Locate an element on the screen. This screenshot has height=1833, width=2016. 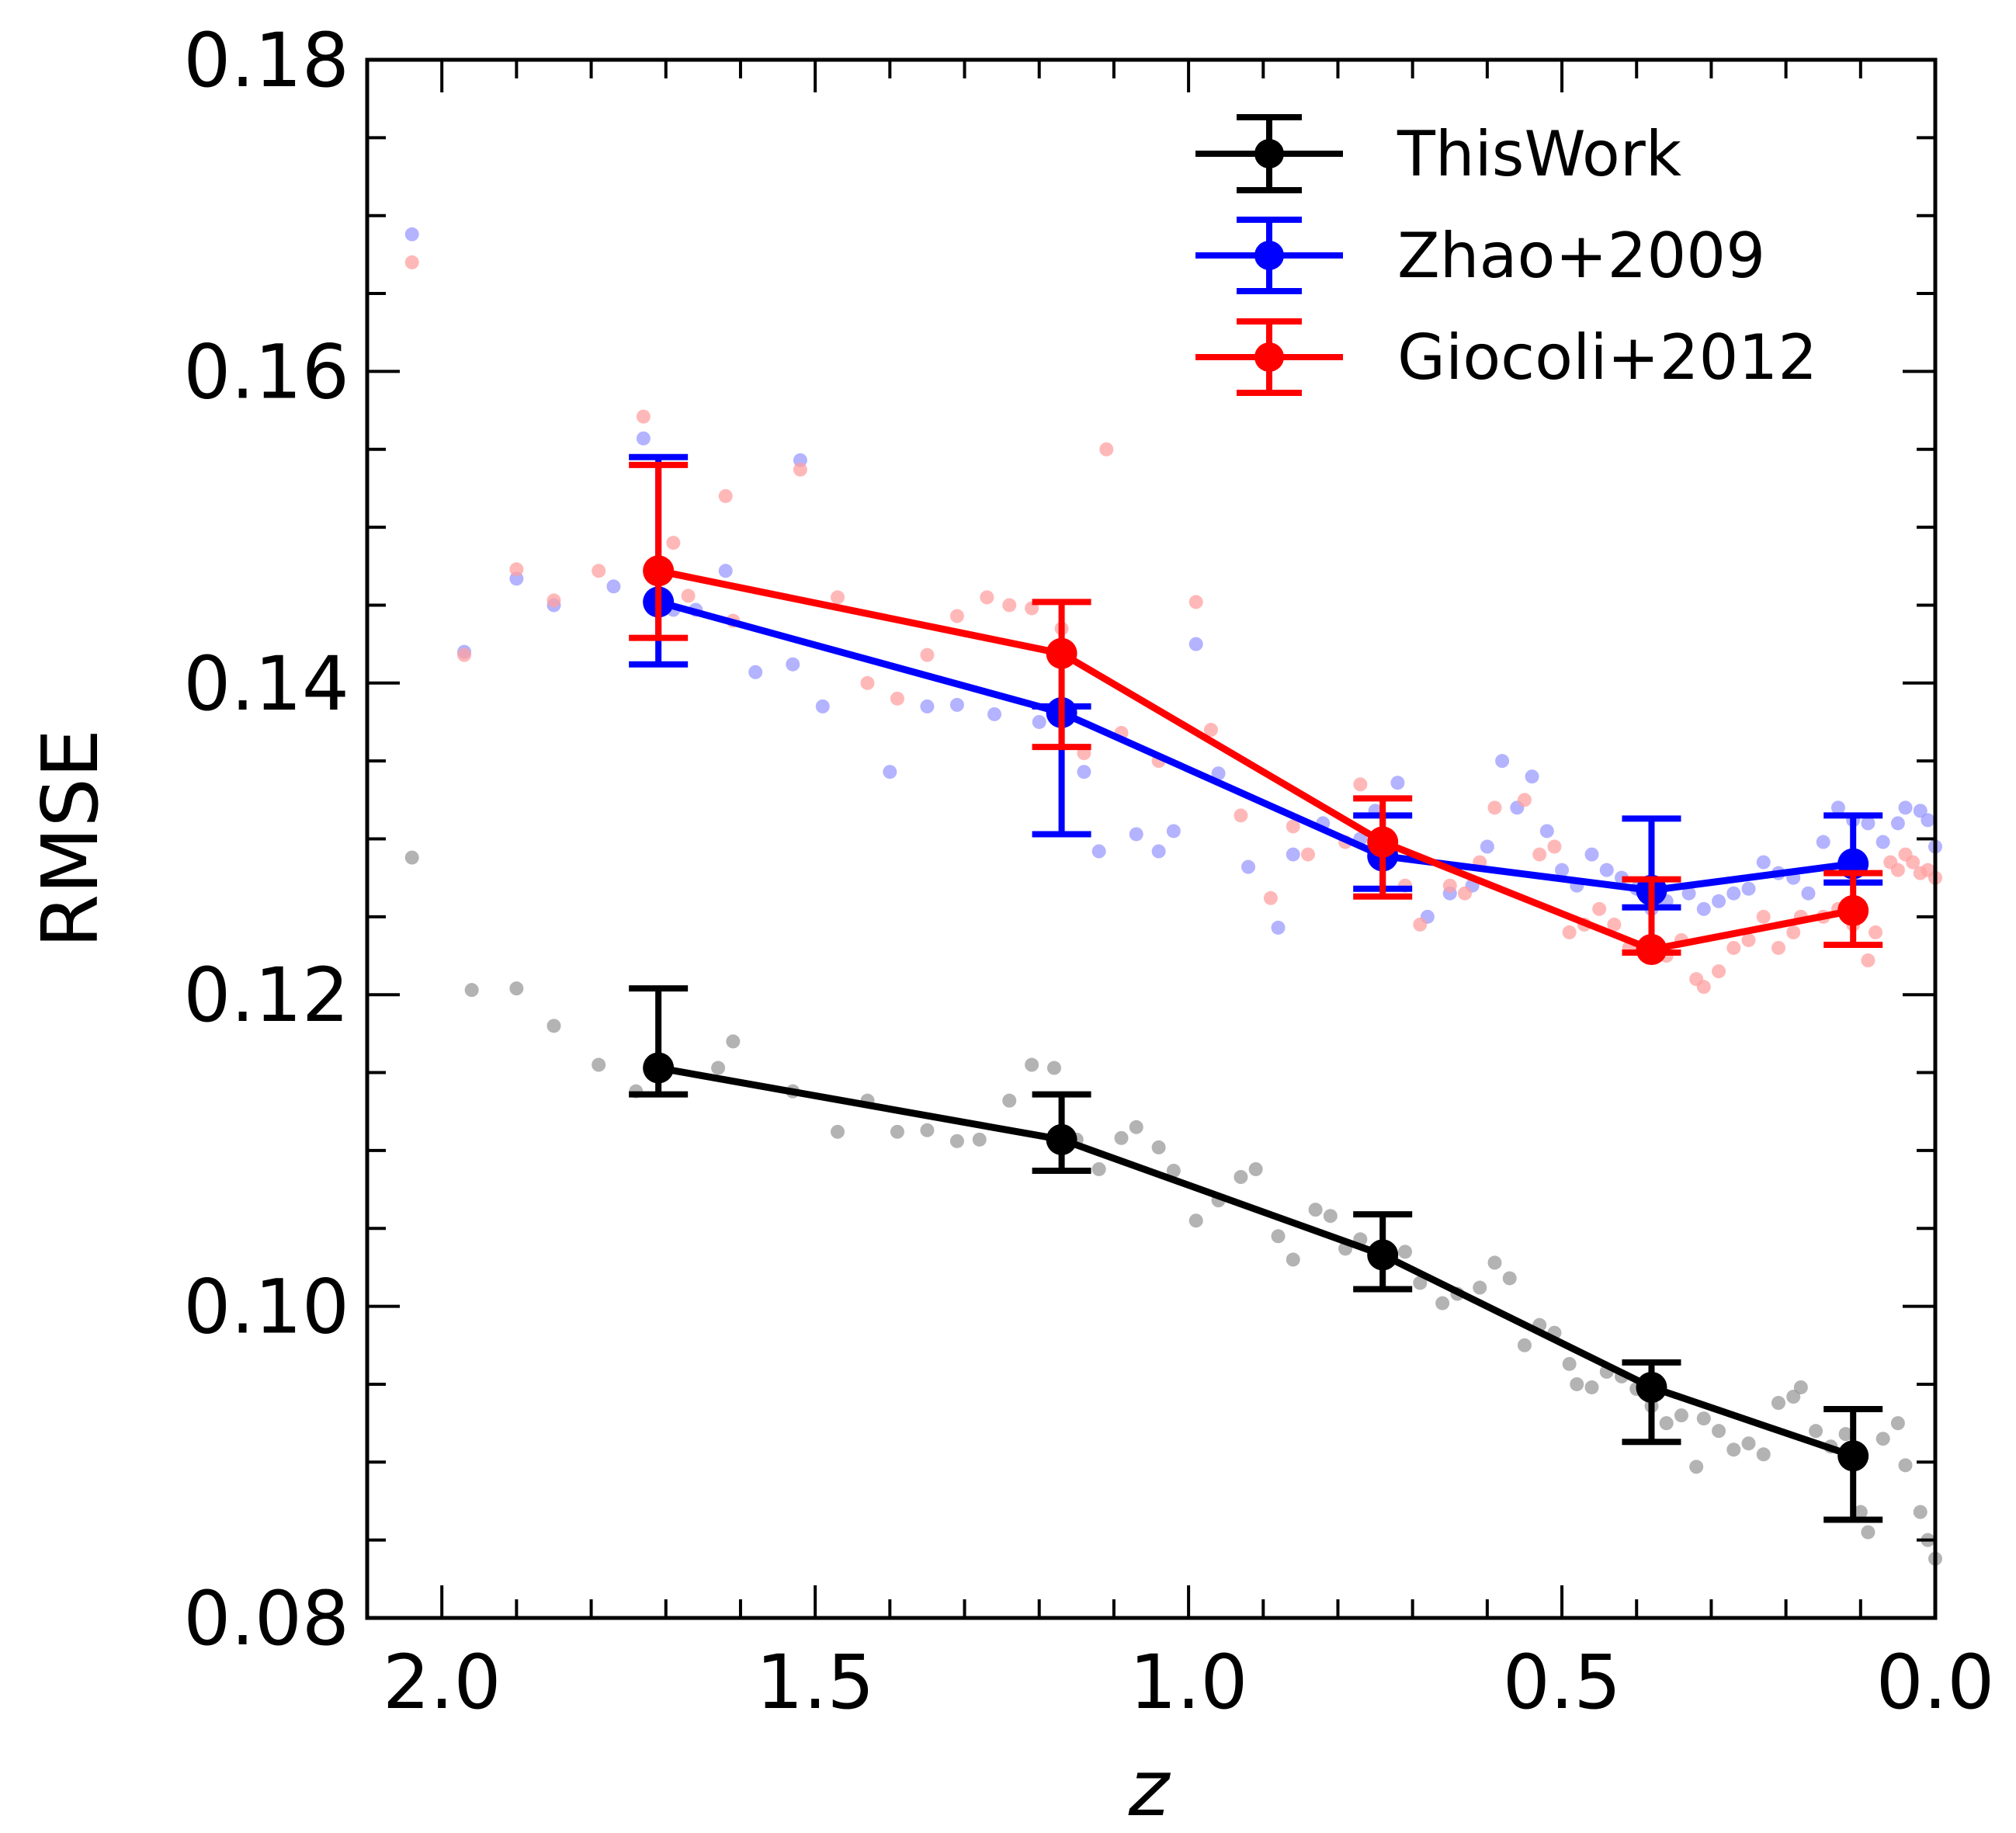
x-axis-label: z is located at coordinates (1149, 1788).